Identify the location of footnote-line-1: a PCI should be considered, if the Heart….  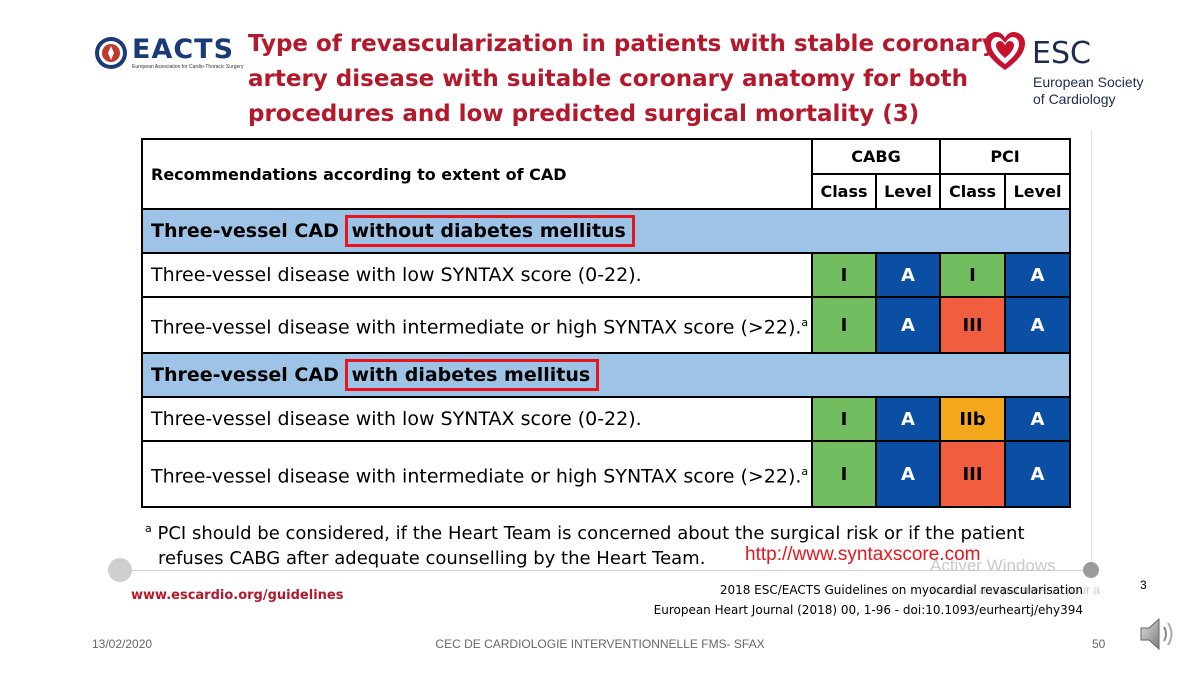
(585, 533).